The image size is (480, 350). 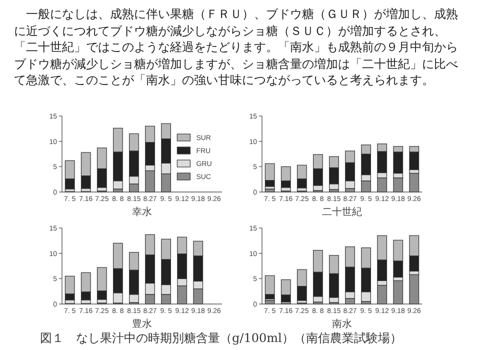 I want to click on x-axis-title: 豊水, so click(x=142, y=324).